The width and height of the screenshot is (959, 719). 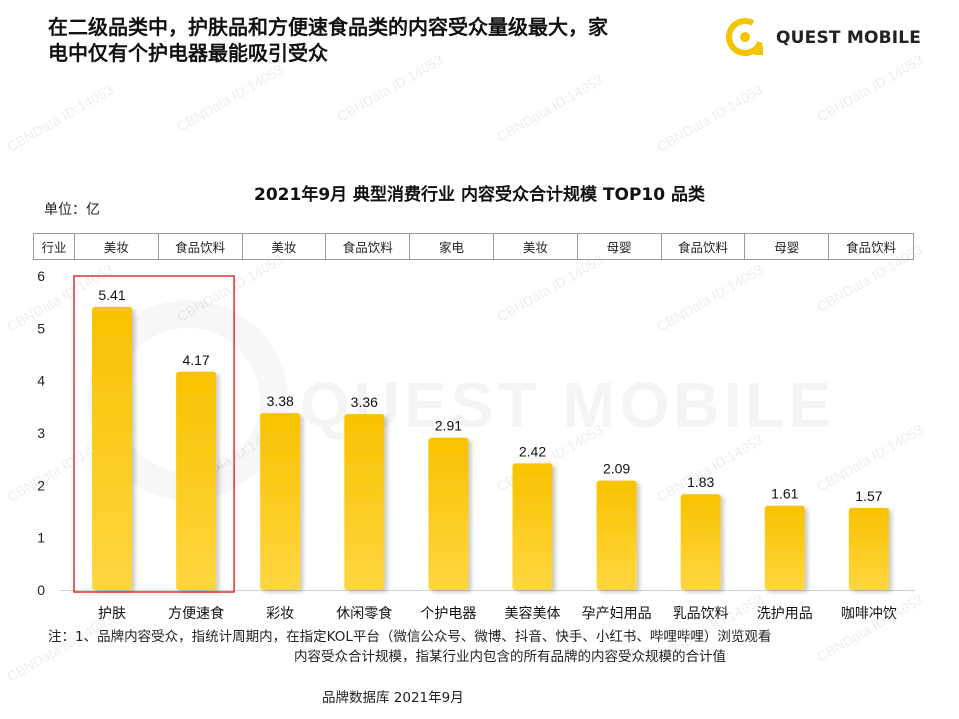 What do you see at coordinates (617, 613) in the screenshot?
I see `category-label: 孕产妇用品` at bounding box center [617, 613].